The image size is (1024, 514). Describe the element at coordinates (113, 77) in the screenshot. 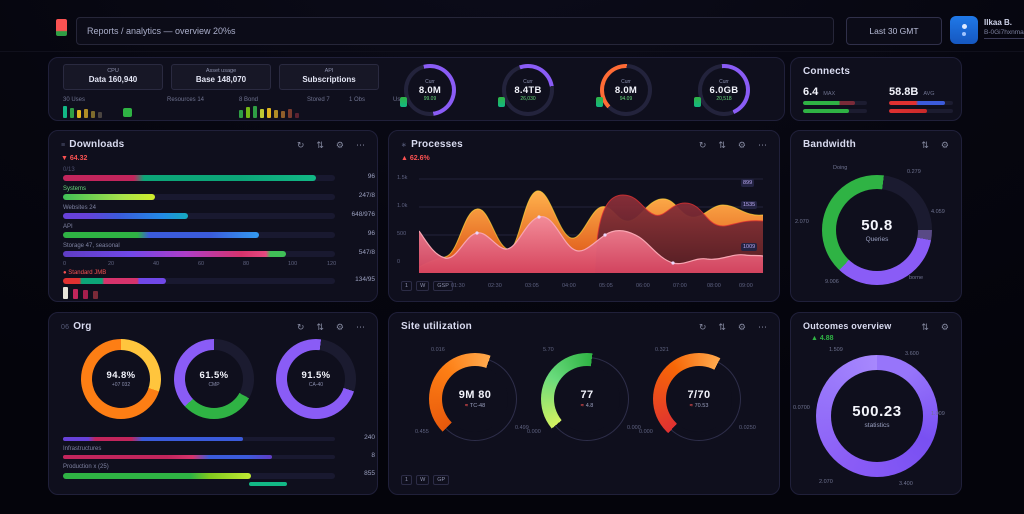

I see `kpi-tab-data: CPU Data 160,940` at that location.